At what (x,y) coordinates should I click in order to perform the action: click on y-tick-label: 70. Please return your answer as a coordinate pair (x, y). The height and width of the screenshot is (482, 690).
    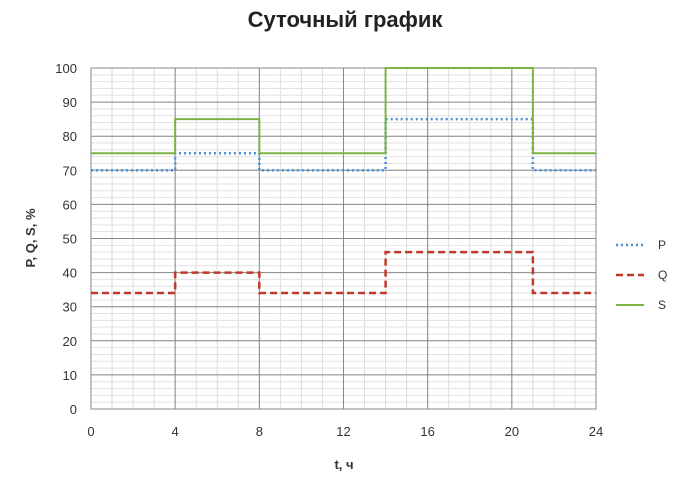
    Looking at the image, I should click on (70, 170).